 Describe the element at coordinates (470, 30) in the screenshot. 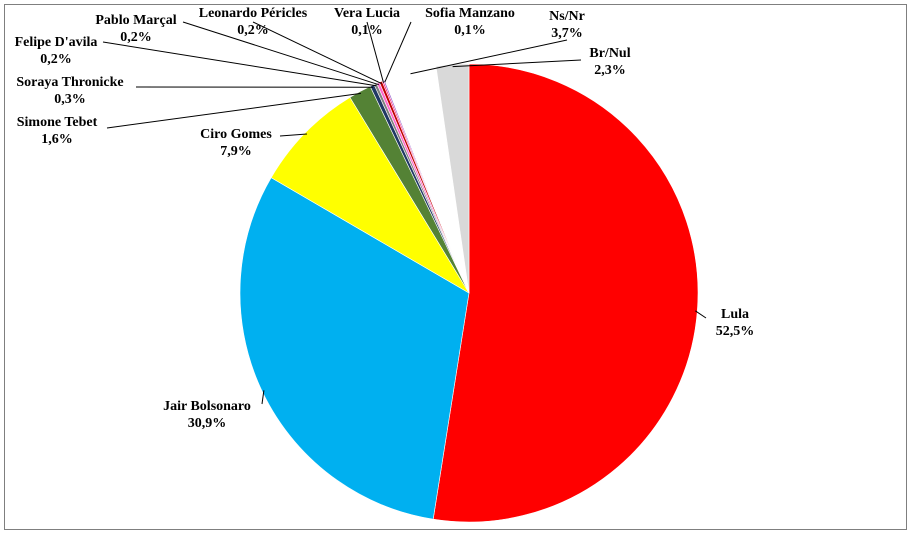

I see `slice-value-sofia-manzano: 0,1%` at that location.